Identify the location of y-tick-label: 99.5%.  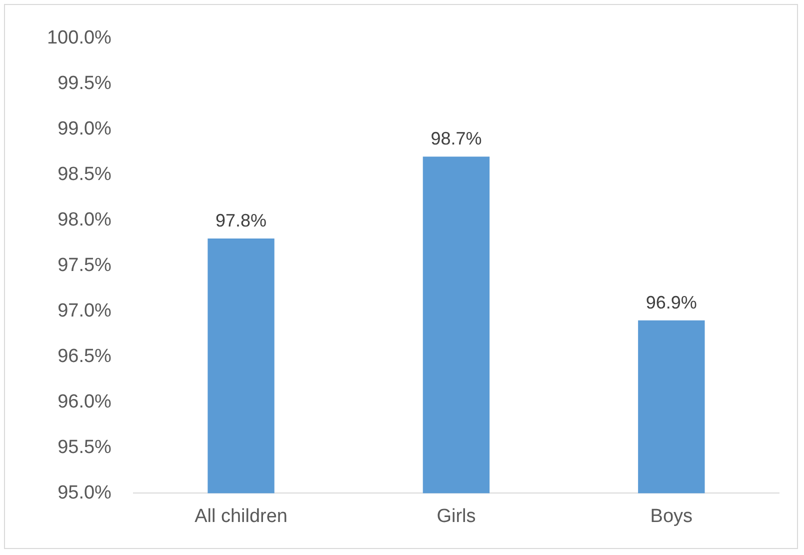
(85, 83).